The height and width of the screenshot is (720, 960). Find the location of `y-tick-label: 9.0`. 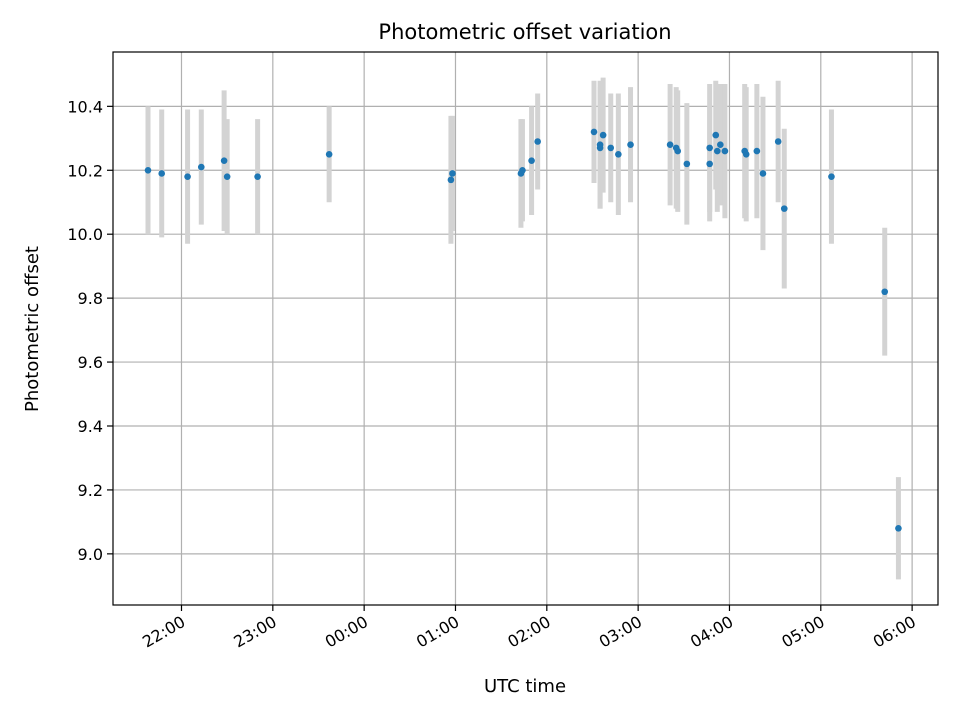

y-tick-label: 9.0 is located at coordinates (90, 554).